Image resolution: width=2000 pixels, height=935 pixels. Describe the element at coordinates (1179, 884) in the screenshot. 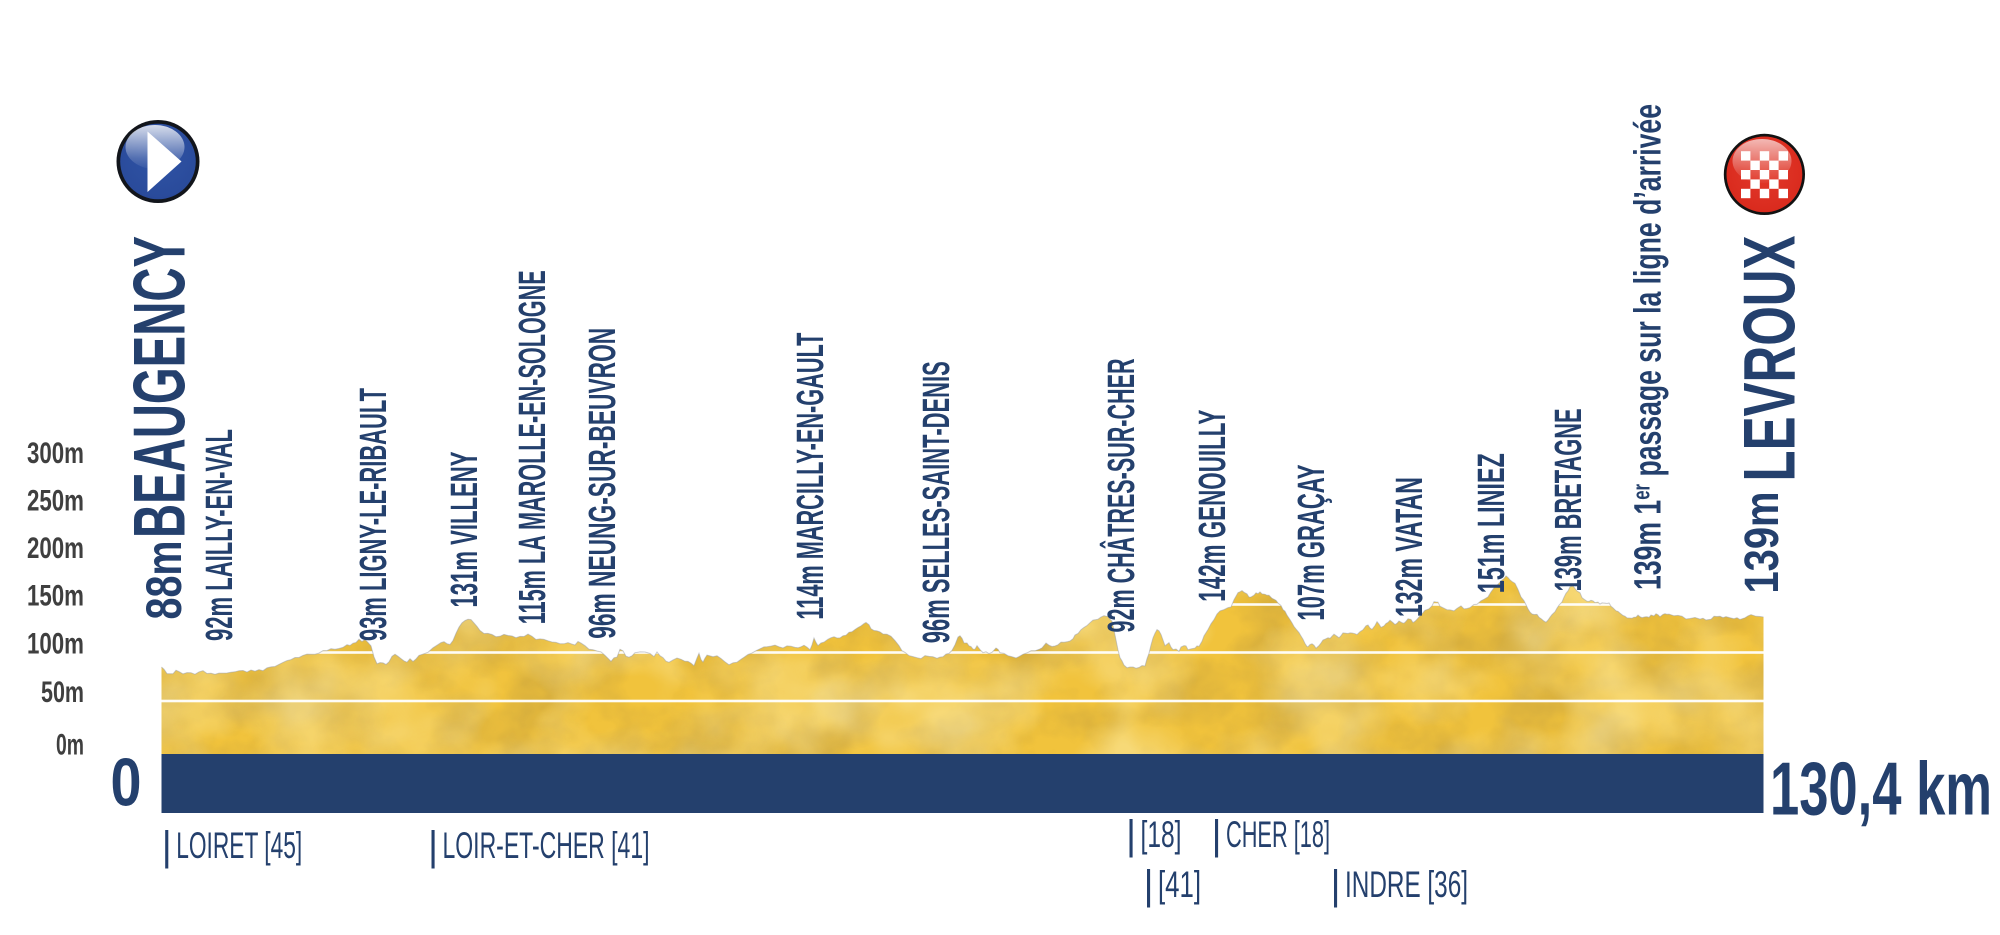

I see `svg-text: [41]` at that location.